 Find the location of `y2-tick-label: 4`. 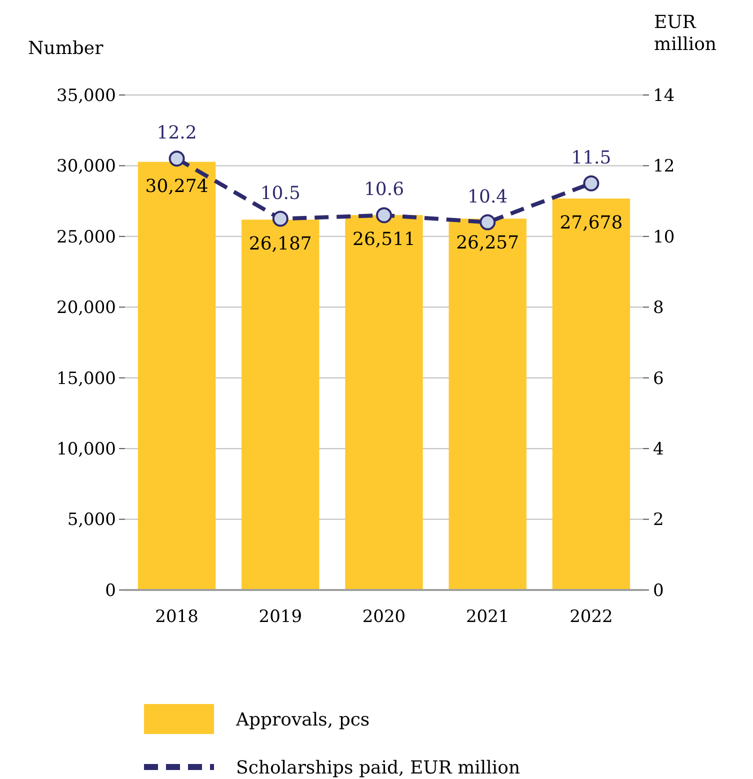

y2-tick-label: 4 is located at coordinates (658, 450).